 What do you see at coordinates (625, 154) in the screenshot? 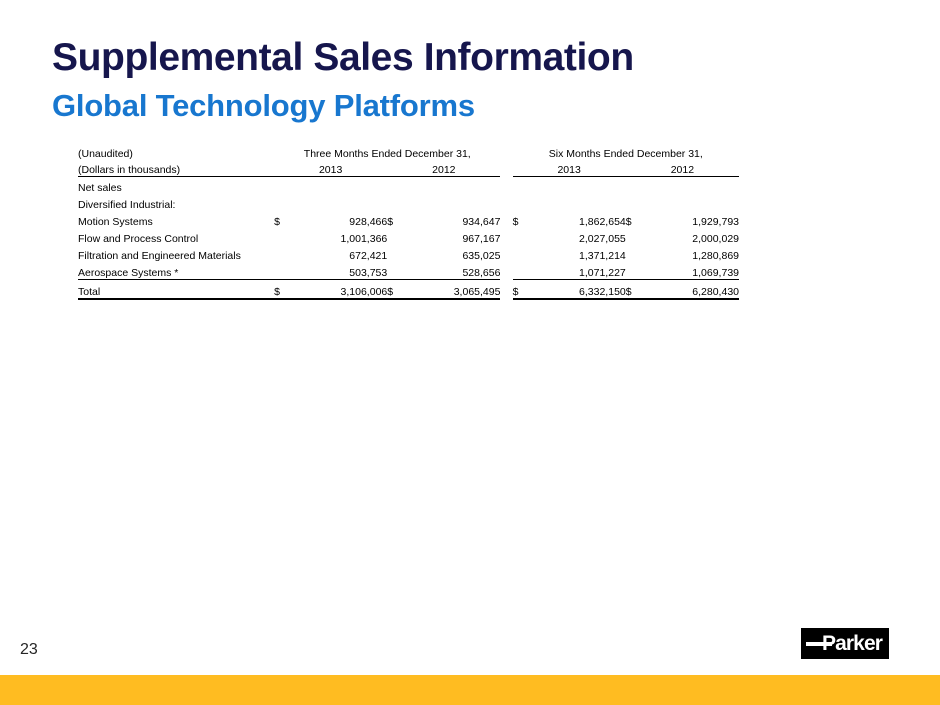
I see `group-header-six-months: Six Months Ended December 31,` at bounding box center [625, 154].